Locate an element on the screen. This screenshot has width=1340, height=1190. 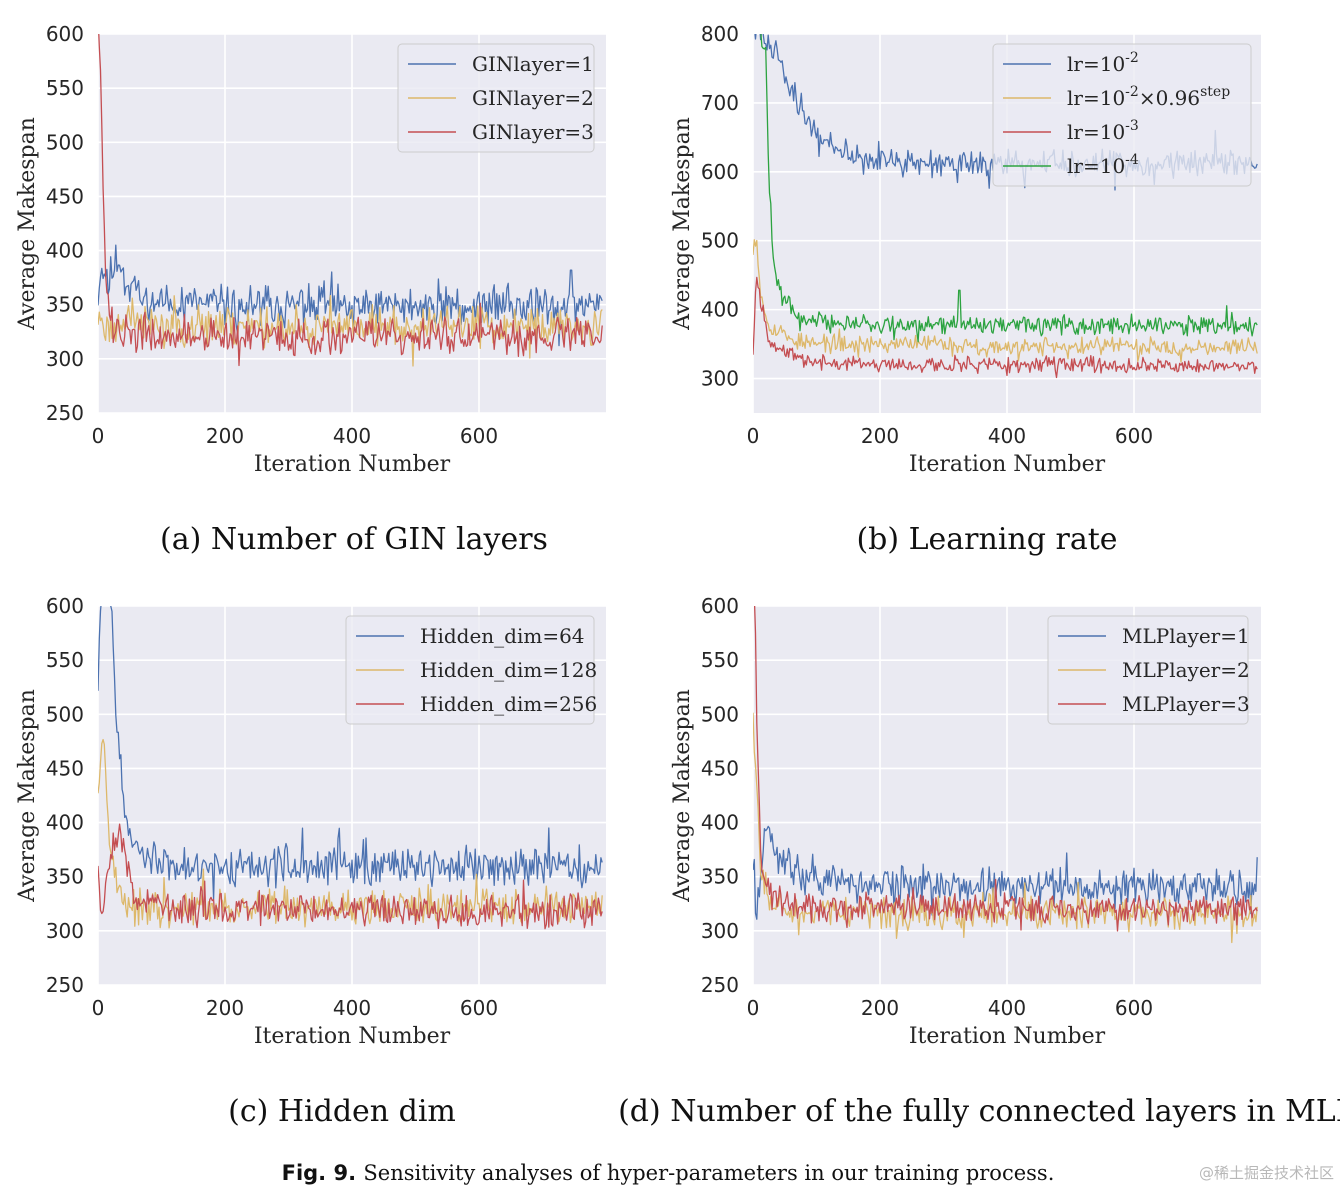
legend-label: Hidden_dim=128 is located at coordinates (508, 670).